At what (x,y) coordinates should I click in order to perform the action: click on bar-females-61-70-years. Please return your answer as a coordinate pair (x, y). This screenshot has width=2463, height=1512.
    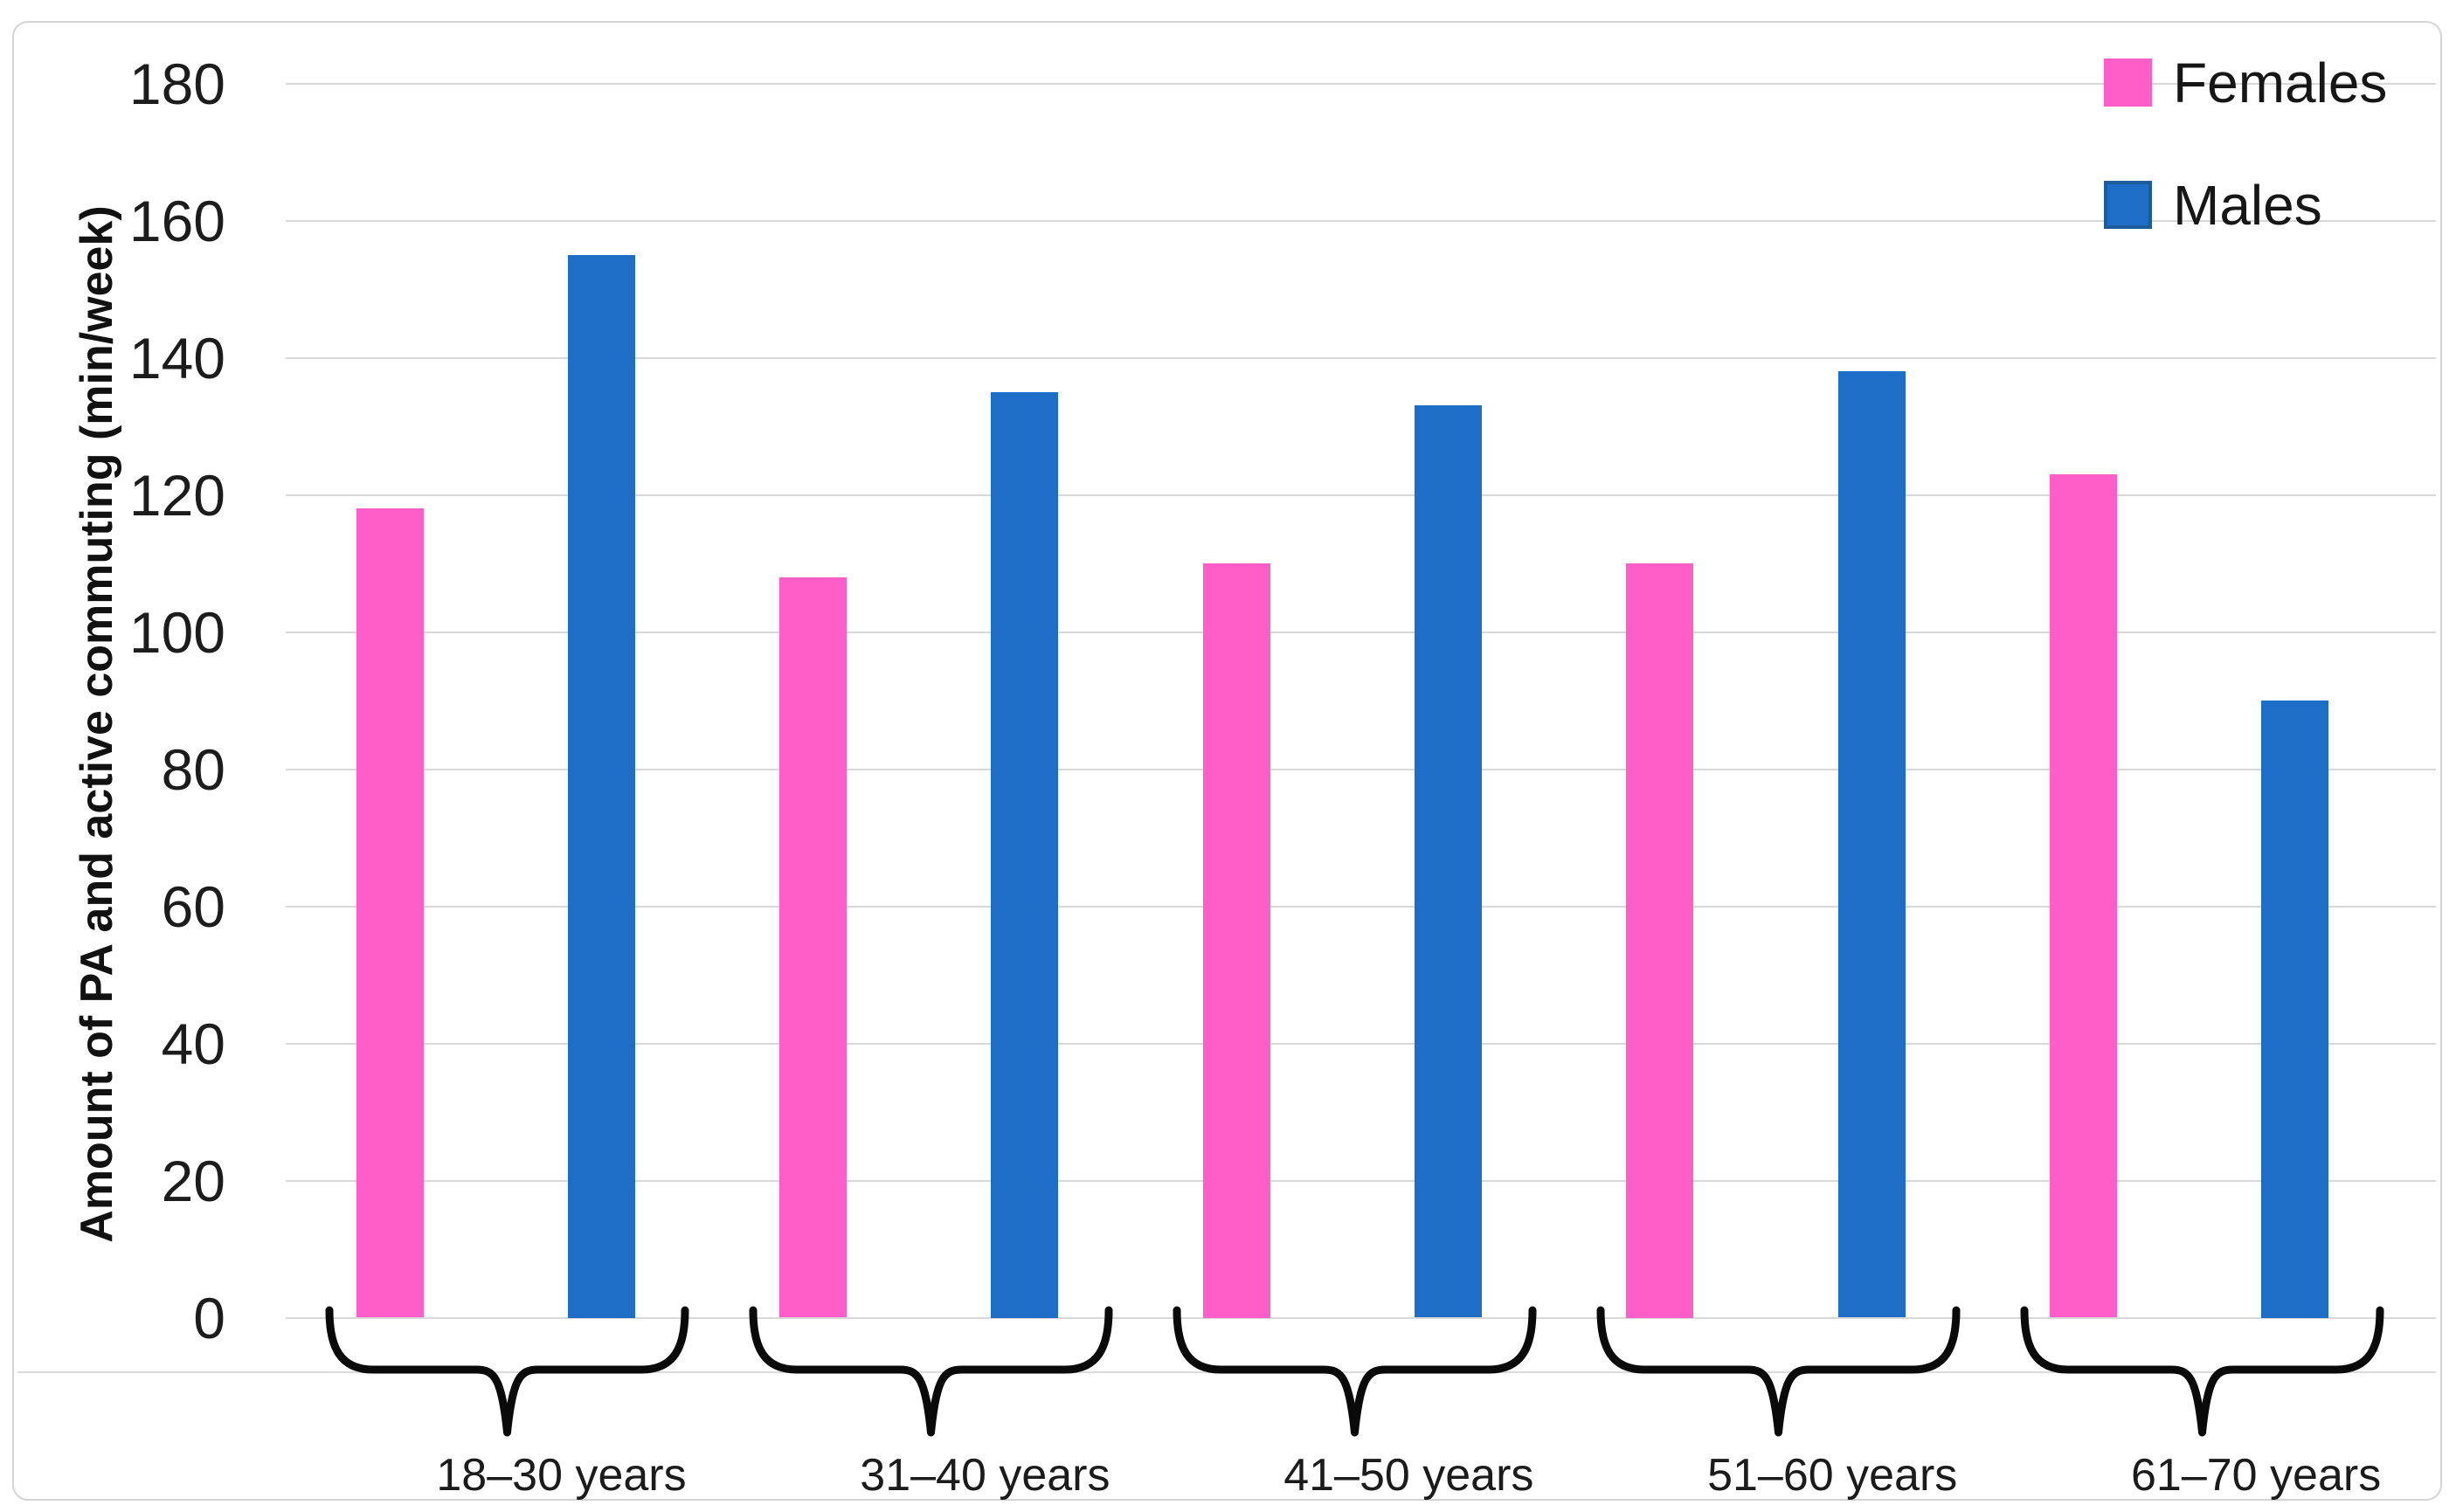
    Looking at the image, I should click on (2083, 895).